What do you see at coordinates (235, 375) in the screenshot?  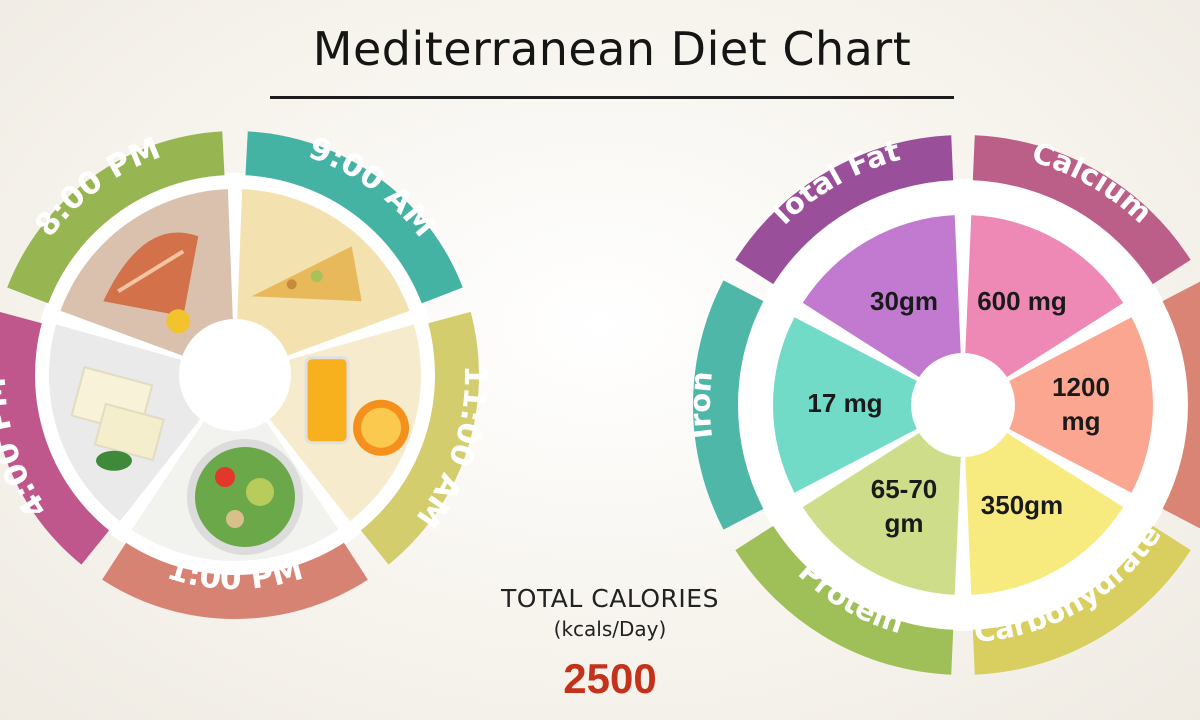 I see `meal-wheel-hub` at bounding box center [235, 375].